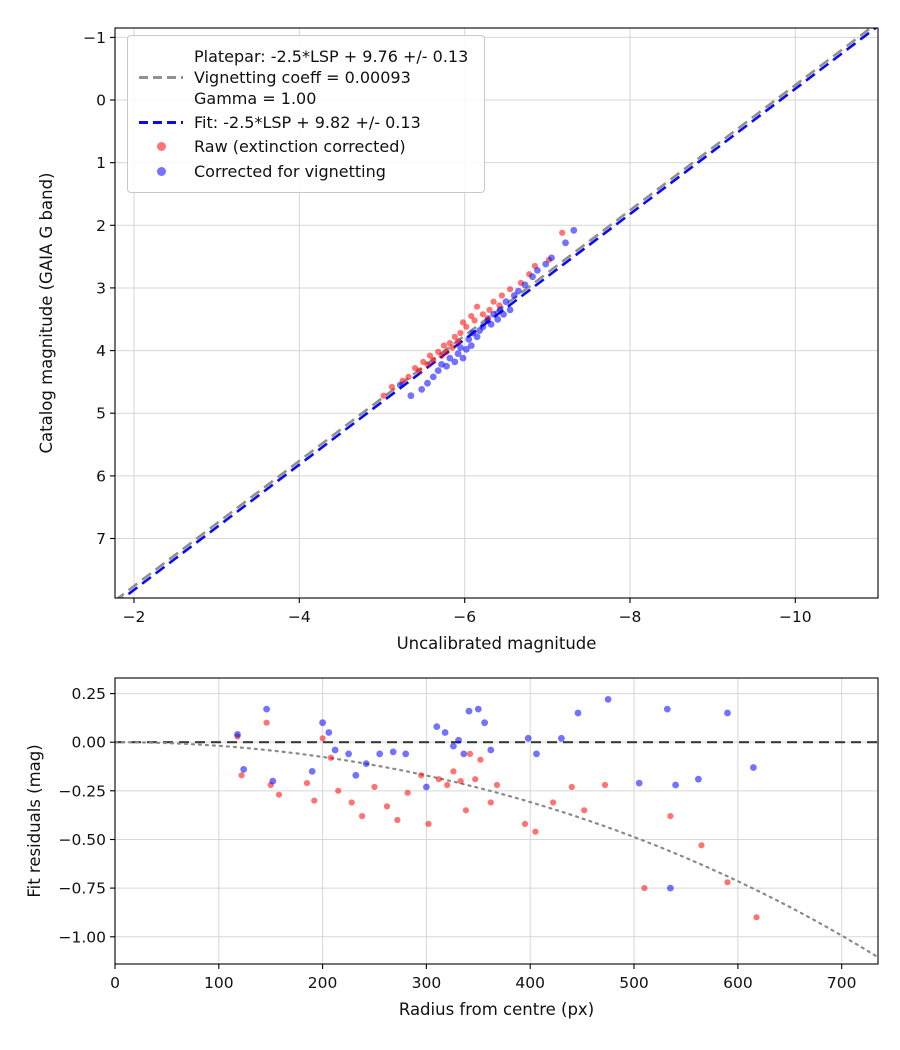 The height and width of the screenshot is (1050, 900). Describe the element at coordinates (94, 38) in the screenshot. I see `svg-text: −1` at that location.